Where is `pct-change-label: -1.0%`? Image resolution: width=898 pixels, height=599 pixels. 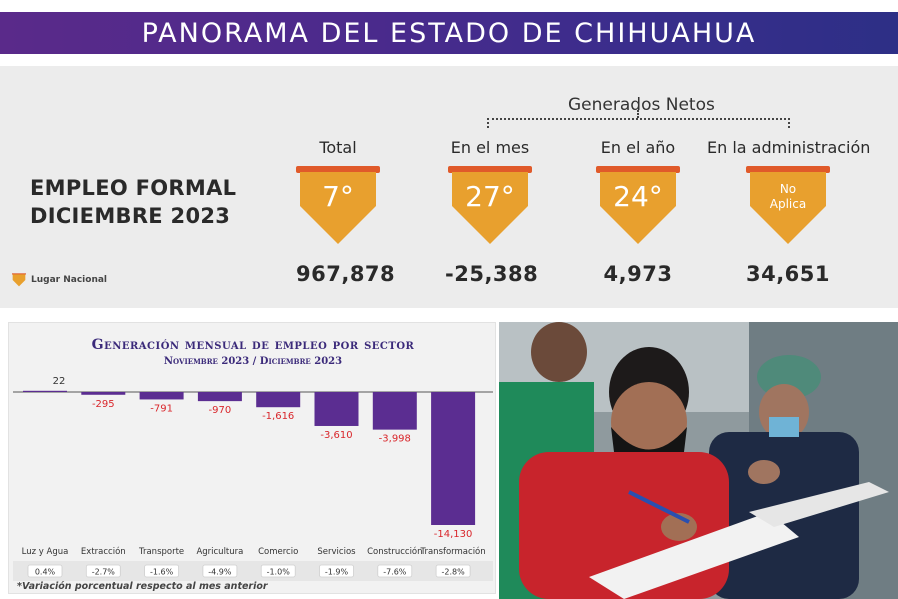 pct-change-label: -1.0% is located at coordinates (279, 572).